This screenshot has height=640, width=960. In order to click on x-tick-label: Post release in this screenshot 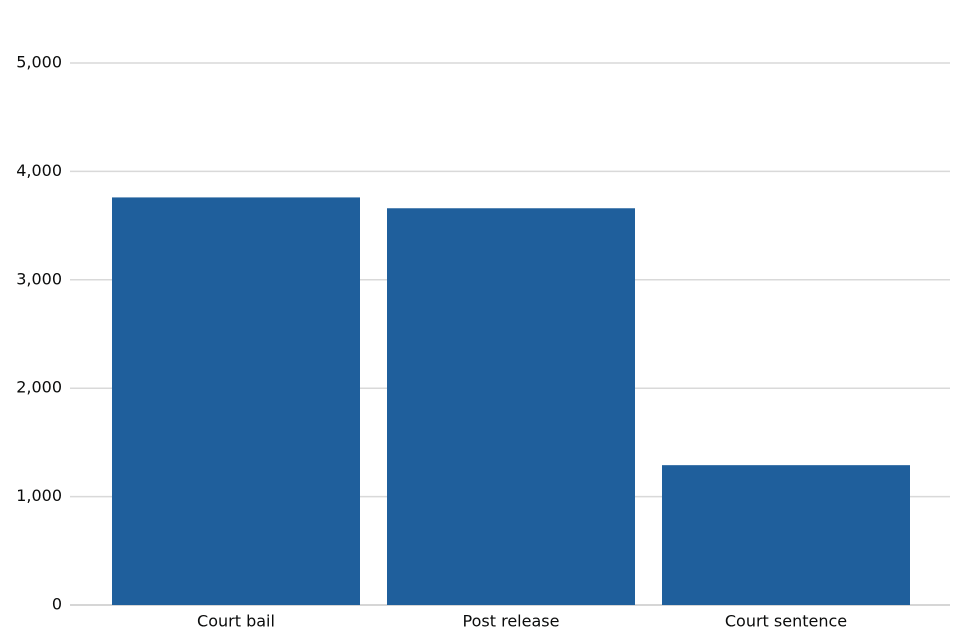, I will do `click(511, 621)`.